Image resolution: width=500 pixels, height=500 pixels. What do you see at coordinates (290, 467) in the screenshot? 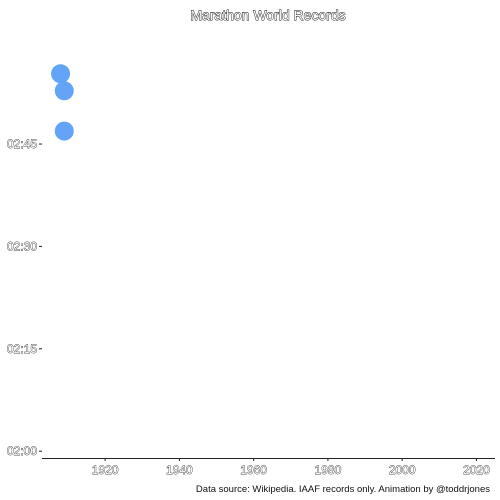
I see `x-axis-ticks: 1920 1940 1960 1980 2000 2020` at bounding box center [290, 467].